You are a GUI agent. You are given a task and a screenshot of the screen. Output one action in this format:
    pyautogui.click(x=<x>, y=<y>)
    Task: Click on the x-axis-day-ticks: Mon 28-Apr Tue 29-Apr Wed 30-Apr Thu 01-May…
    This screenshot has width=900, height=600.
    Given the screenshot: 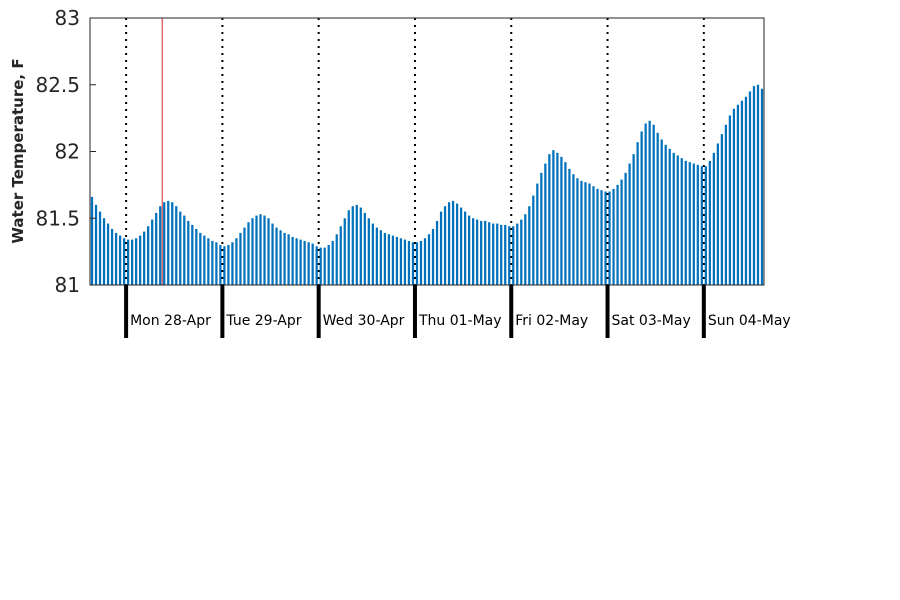 What is the action you would take?
    pyautogui.click(x=457, y=311)
    